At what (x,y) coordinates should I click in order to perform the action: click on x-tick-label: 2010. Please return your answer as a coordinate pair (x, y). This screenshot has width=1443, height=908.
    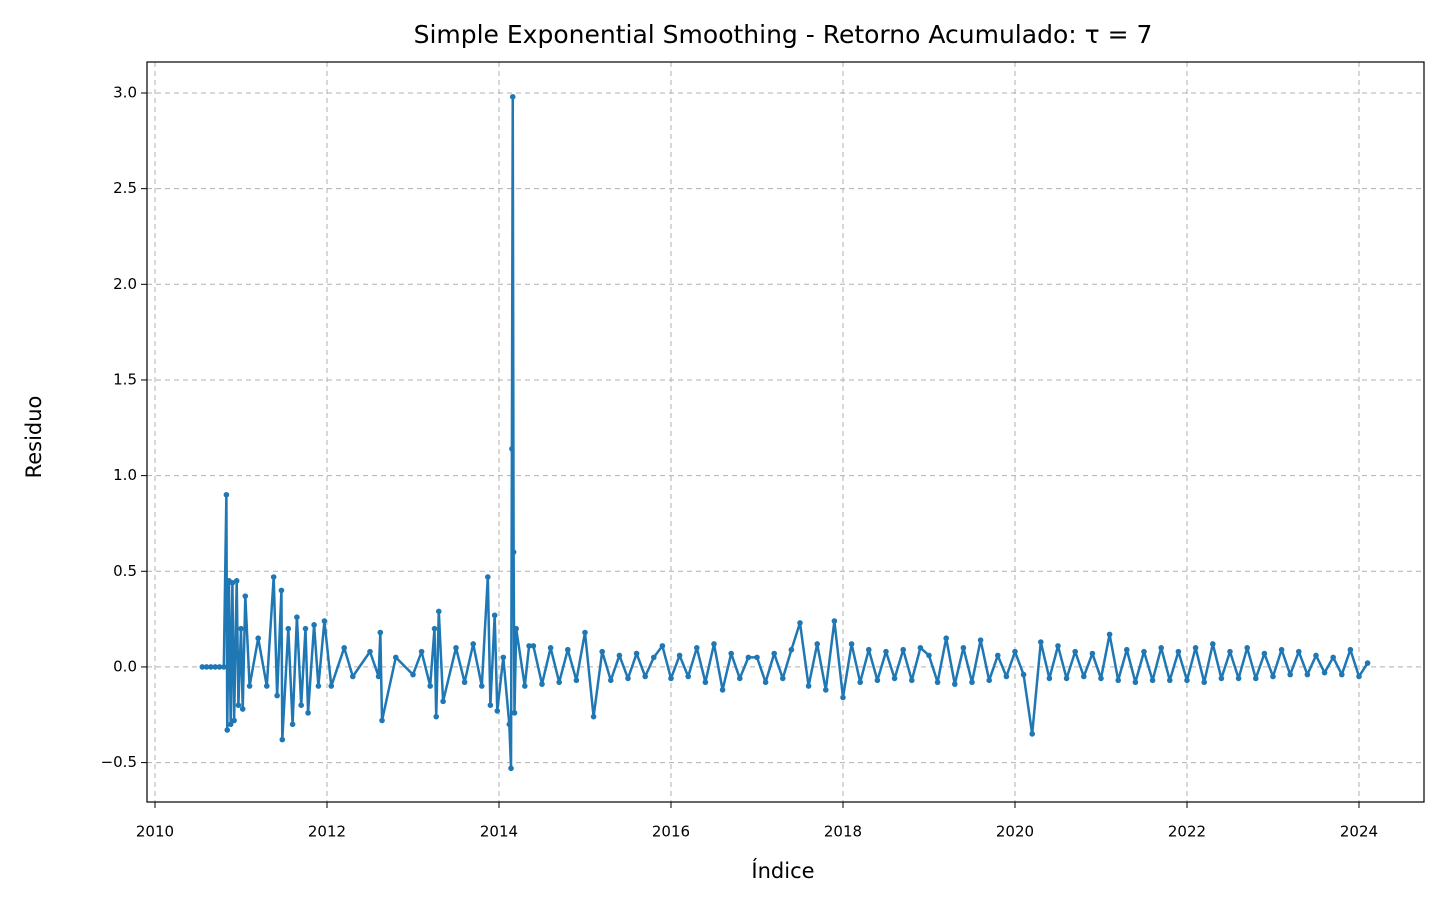
    Looking at the image, I should click on (155, 832).